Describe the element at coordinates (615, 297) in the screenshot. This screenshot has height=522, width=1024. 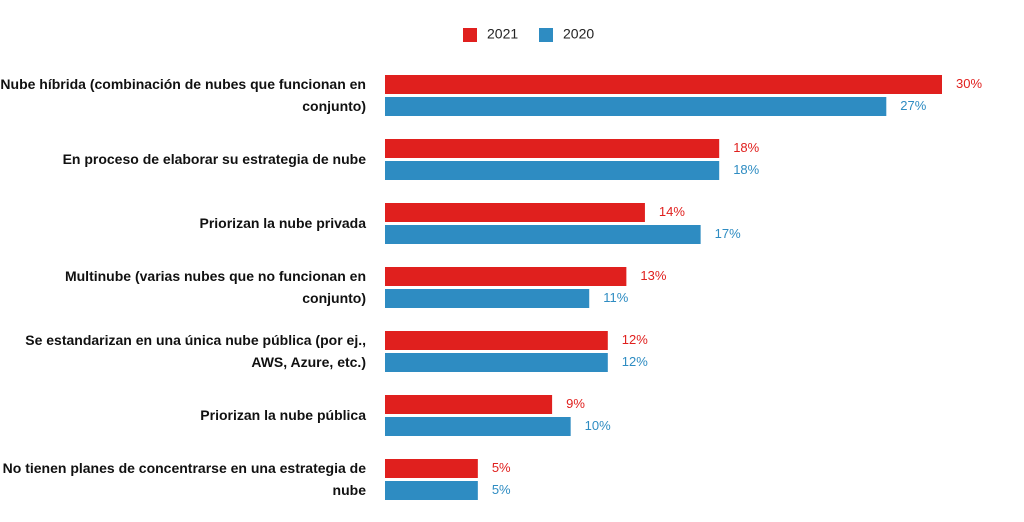
I see `value-label: 11%` at that location.